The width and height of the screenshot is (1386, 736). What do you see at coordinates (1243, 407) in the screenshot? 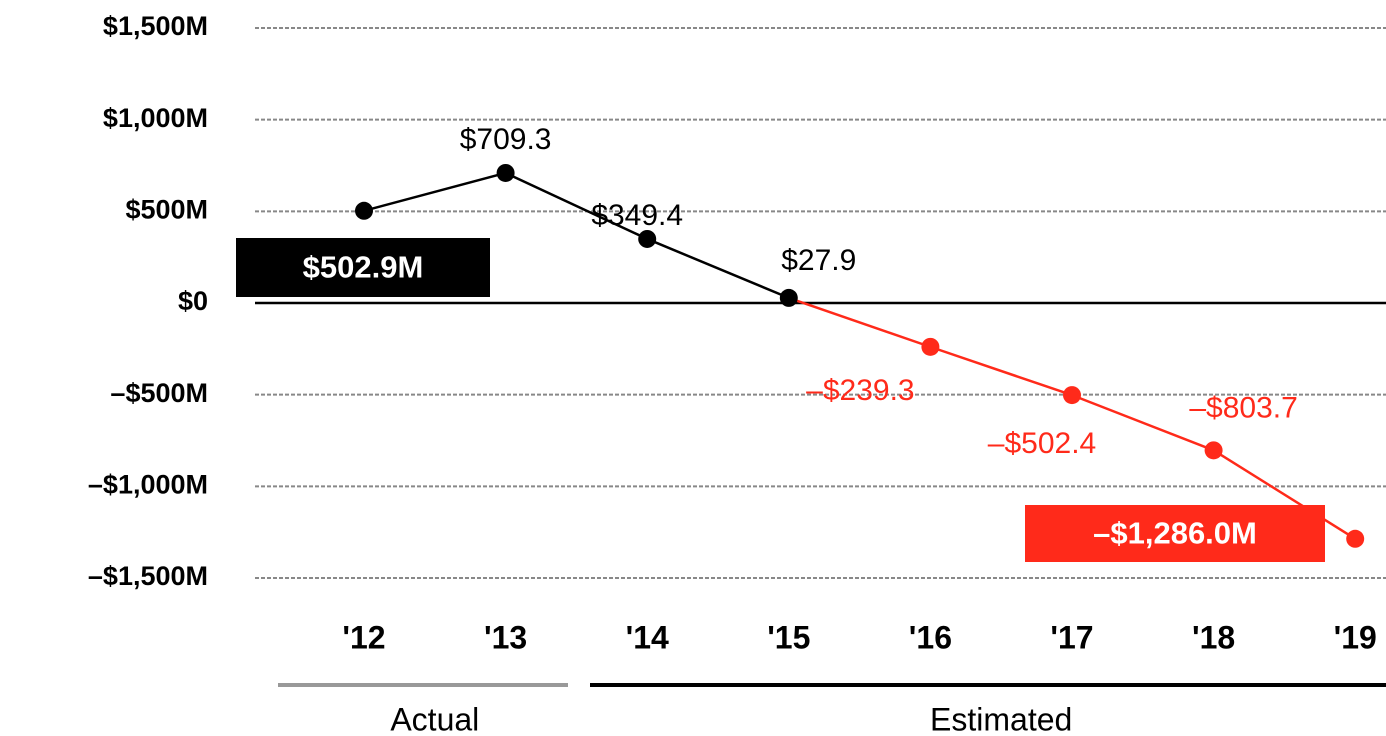
I see `data-label: –$803.7` at bounding box center [1243, 407].